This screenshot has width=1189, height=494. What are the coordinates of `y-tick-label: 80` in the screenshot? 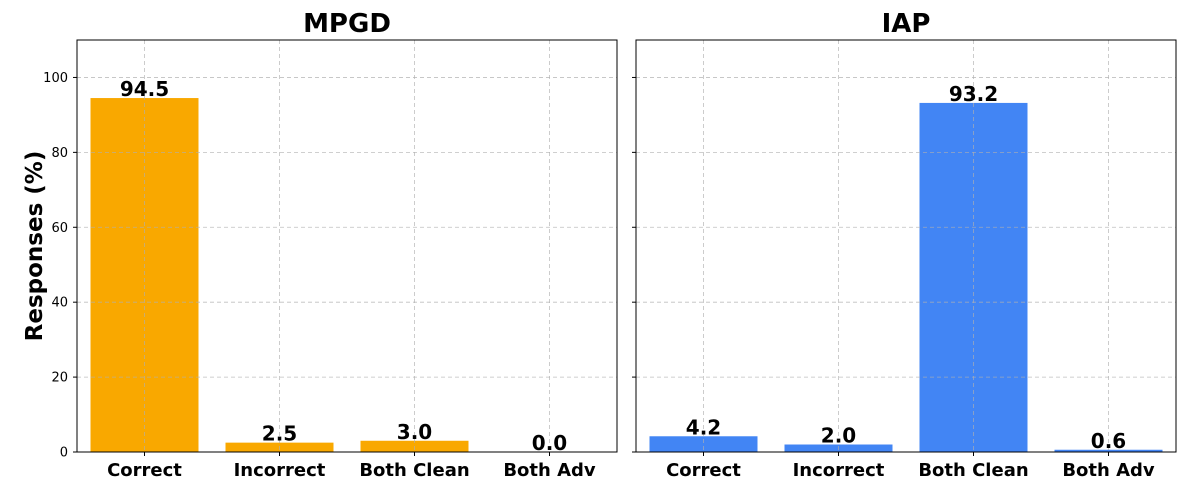 It's located at (59, 153).